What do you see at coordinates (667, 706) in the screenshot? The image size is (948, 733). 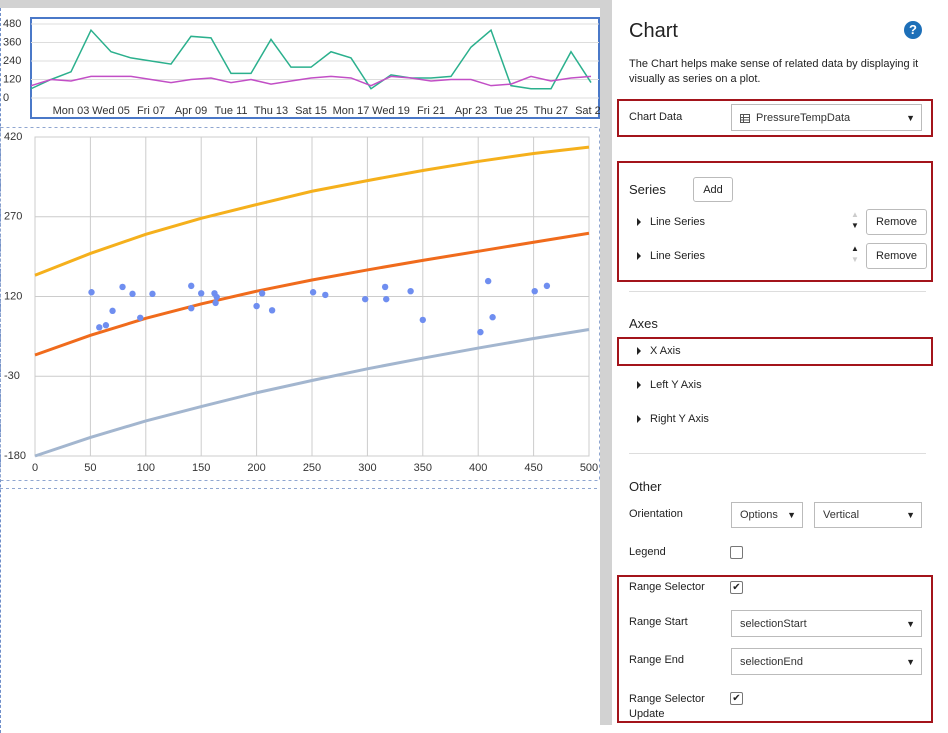 I see `range-update-label: Range Selector Update` at bounding box center [667, 706].